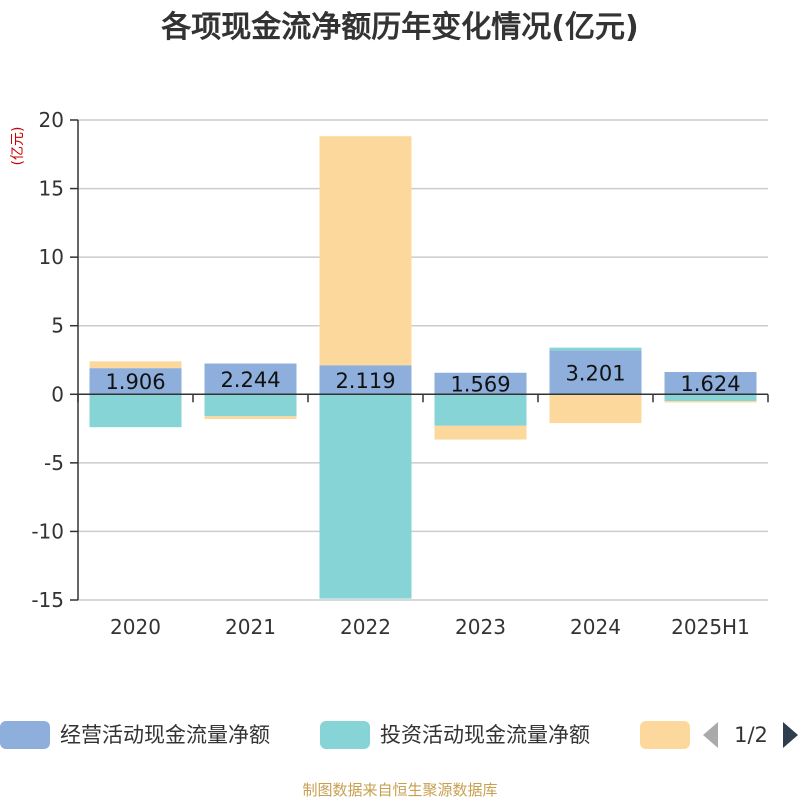 This screenshot has height=800, width=800. What do you see at coordinates (250, 417) in the screenshot?
I see `bar-series-3-2021` at bounding box center [250, 417].